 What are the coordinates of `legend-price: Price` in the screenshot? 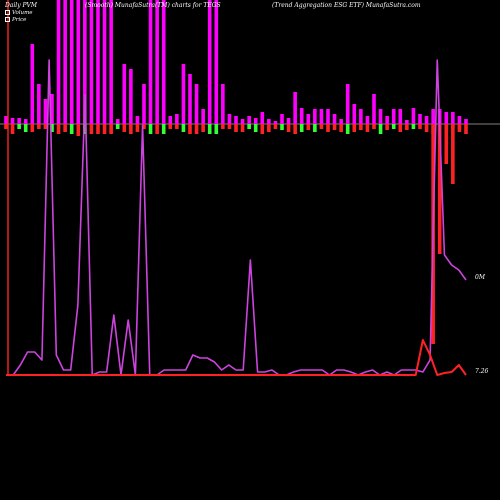 It's located at (15, 20).